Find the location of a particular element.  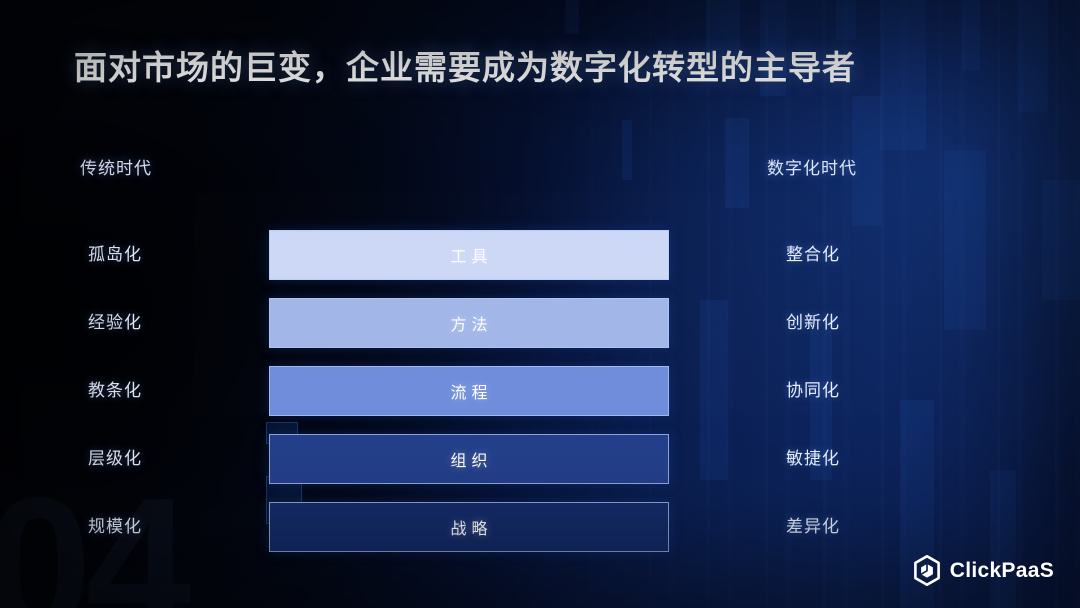

center-bar: 工具 is located at coordinates (469, 255).